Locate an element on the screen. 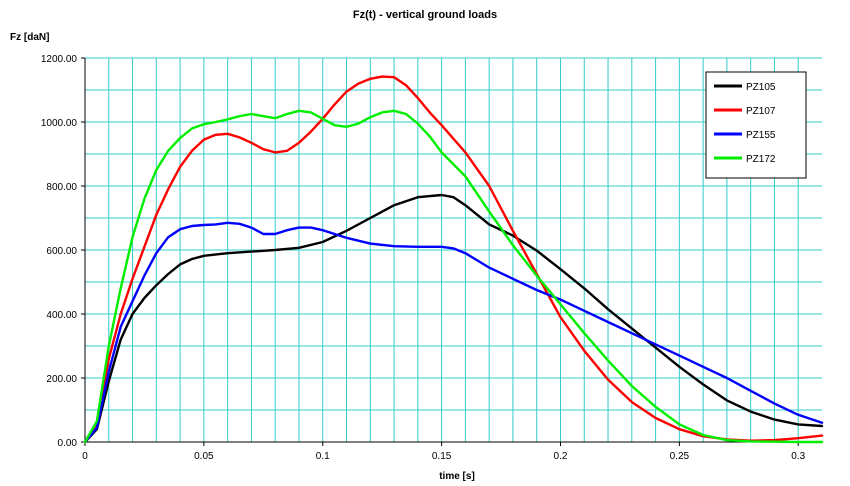 The image size is (850, 486). legend: PZ105 PZ107 PZ155 PZ172 is located at coordinates (756, 125).